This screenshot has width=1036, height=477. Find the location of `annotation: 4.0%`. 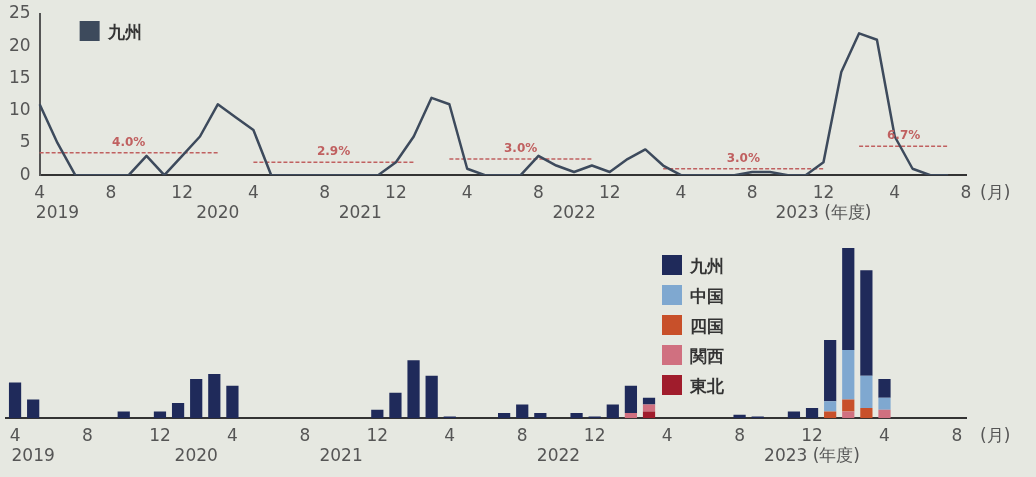

annotation: 4.0% is located at coordinates (129, 141).